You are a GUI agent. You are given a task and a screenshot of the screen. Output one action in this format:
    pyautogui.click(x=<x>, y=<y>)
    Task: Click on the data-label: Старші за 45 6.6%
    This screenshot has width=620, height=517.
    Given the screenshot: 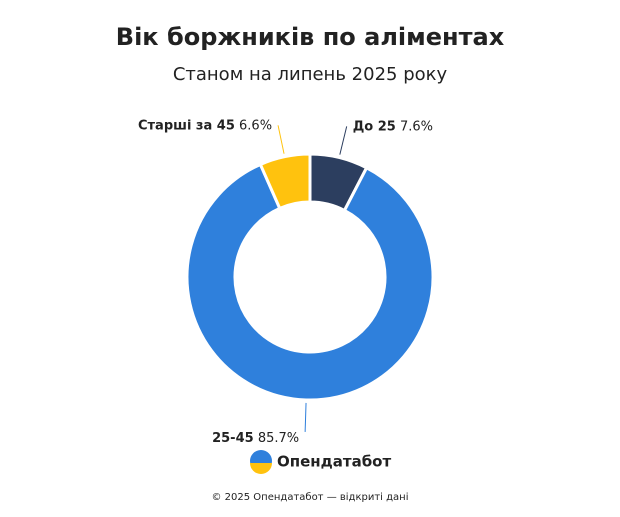 What is the action you would take?
    pyautogui.click(x=205, y=125)
    